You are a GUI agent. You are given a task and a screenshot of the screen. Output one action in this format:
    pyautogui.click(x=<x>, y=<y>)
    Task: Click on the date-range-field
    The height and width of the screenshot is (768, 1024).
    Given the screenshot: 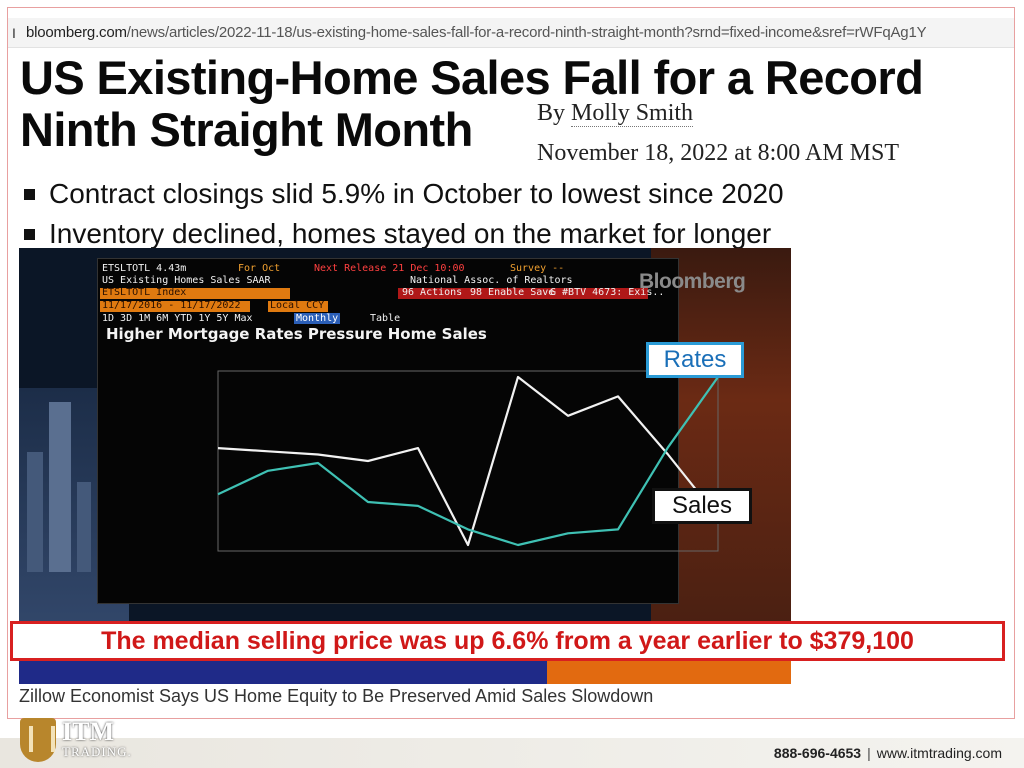 What is the action you would take?
    pyautogui.click(x=175, y=306)
    